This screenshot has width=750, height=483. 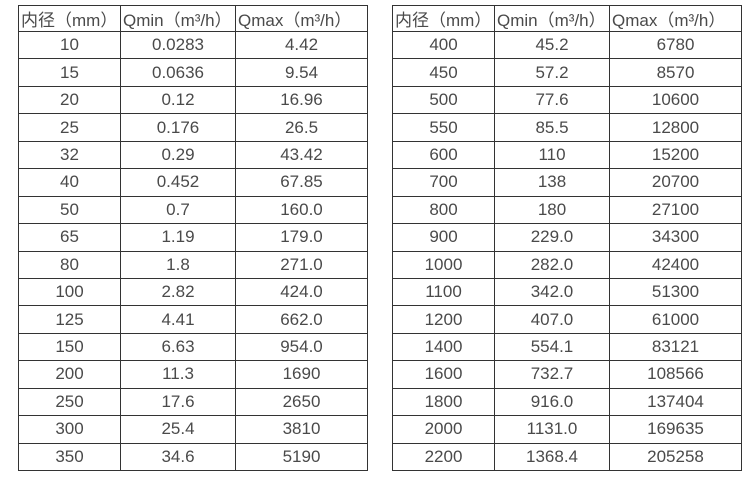 I want to click on table-row: 200 11.3 1690, so click(x=193, y=374).